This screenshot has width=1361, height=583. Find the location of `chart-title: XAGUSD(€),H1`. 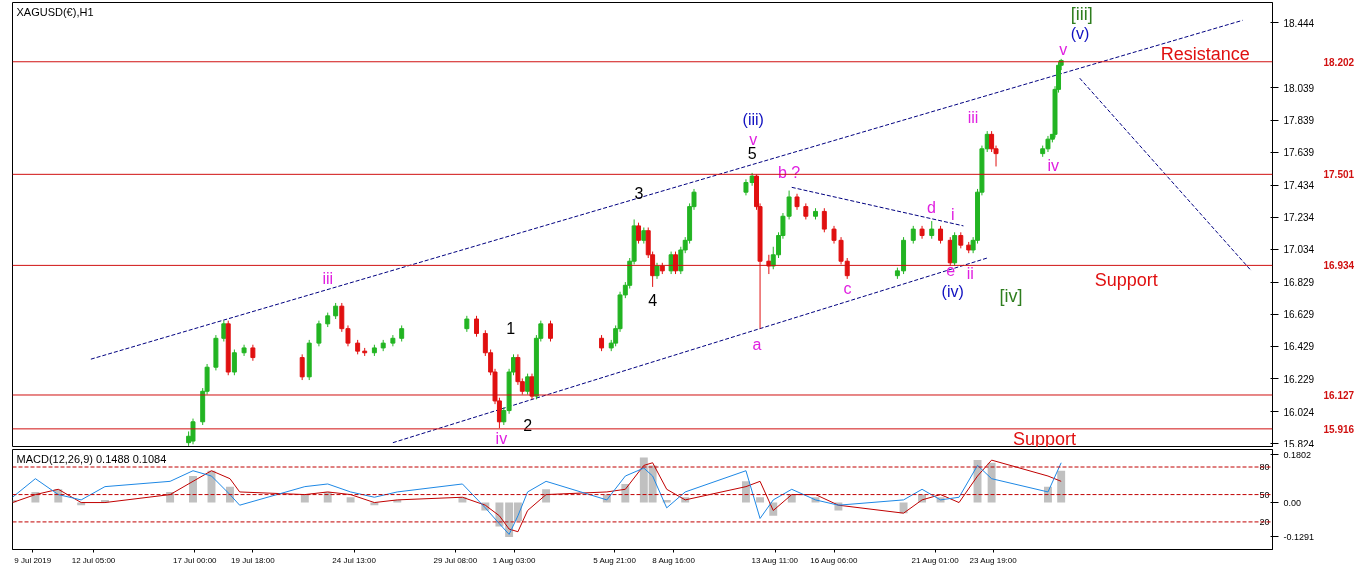

chart-title: XAGUSD(€),H1 is located at coordinates (55, 11).